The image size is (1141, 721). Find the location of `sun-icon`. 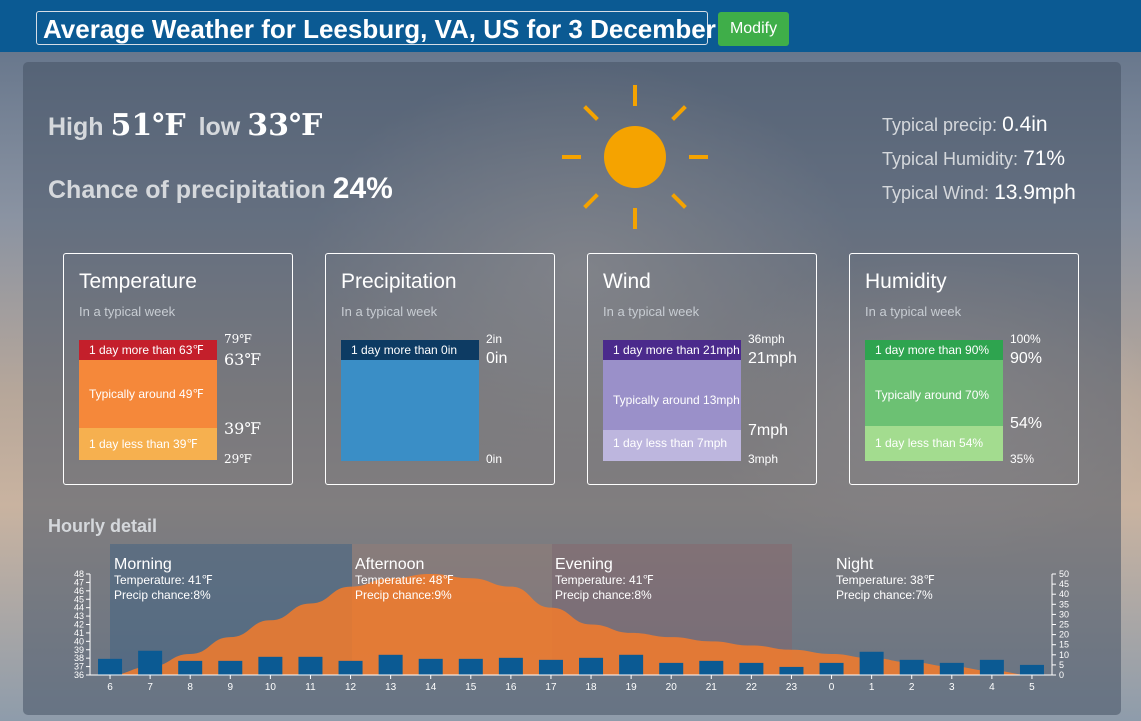

sun-icon is located at coordinates (635, 157).